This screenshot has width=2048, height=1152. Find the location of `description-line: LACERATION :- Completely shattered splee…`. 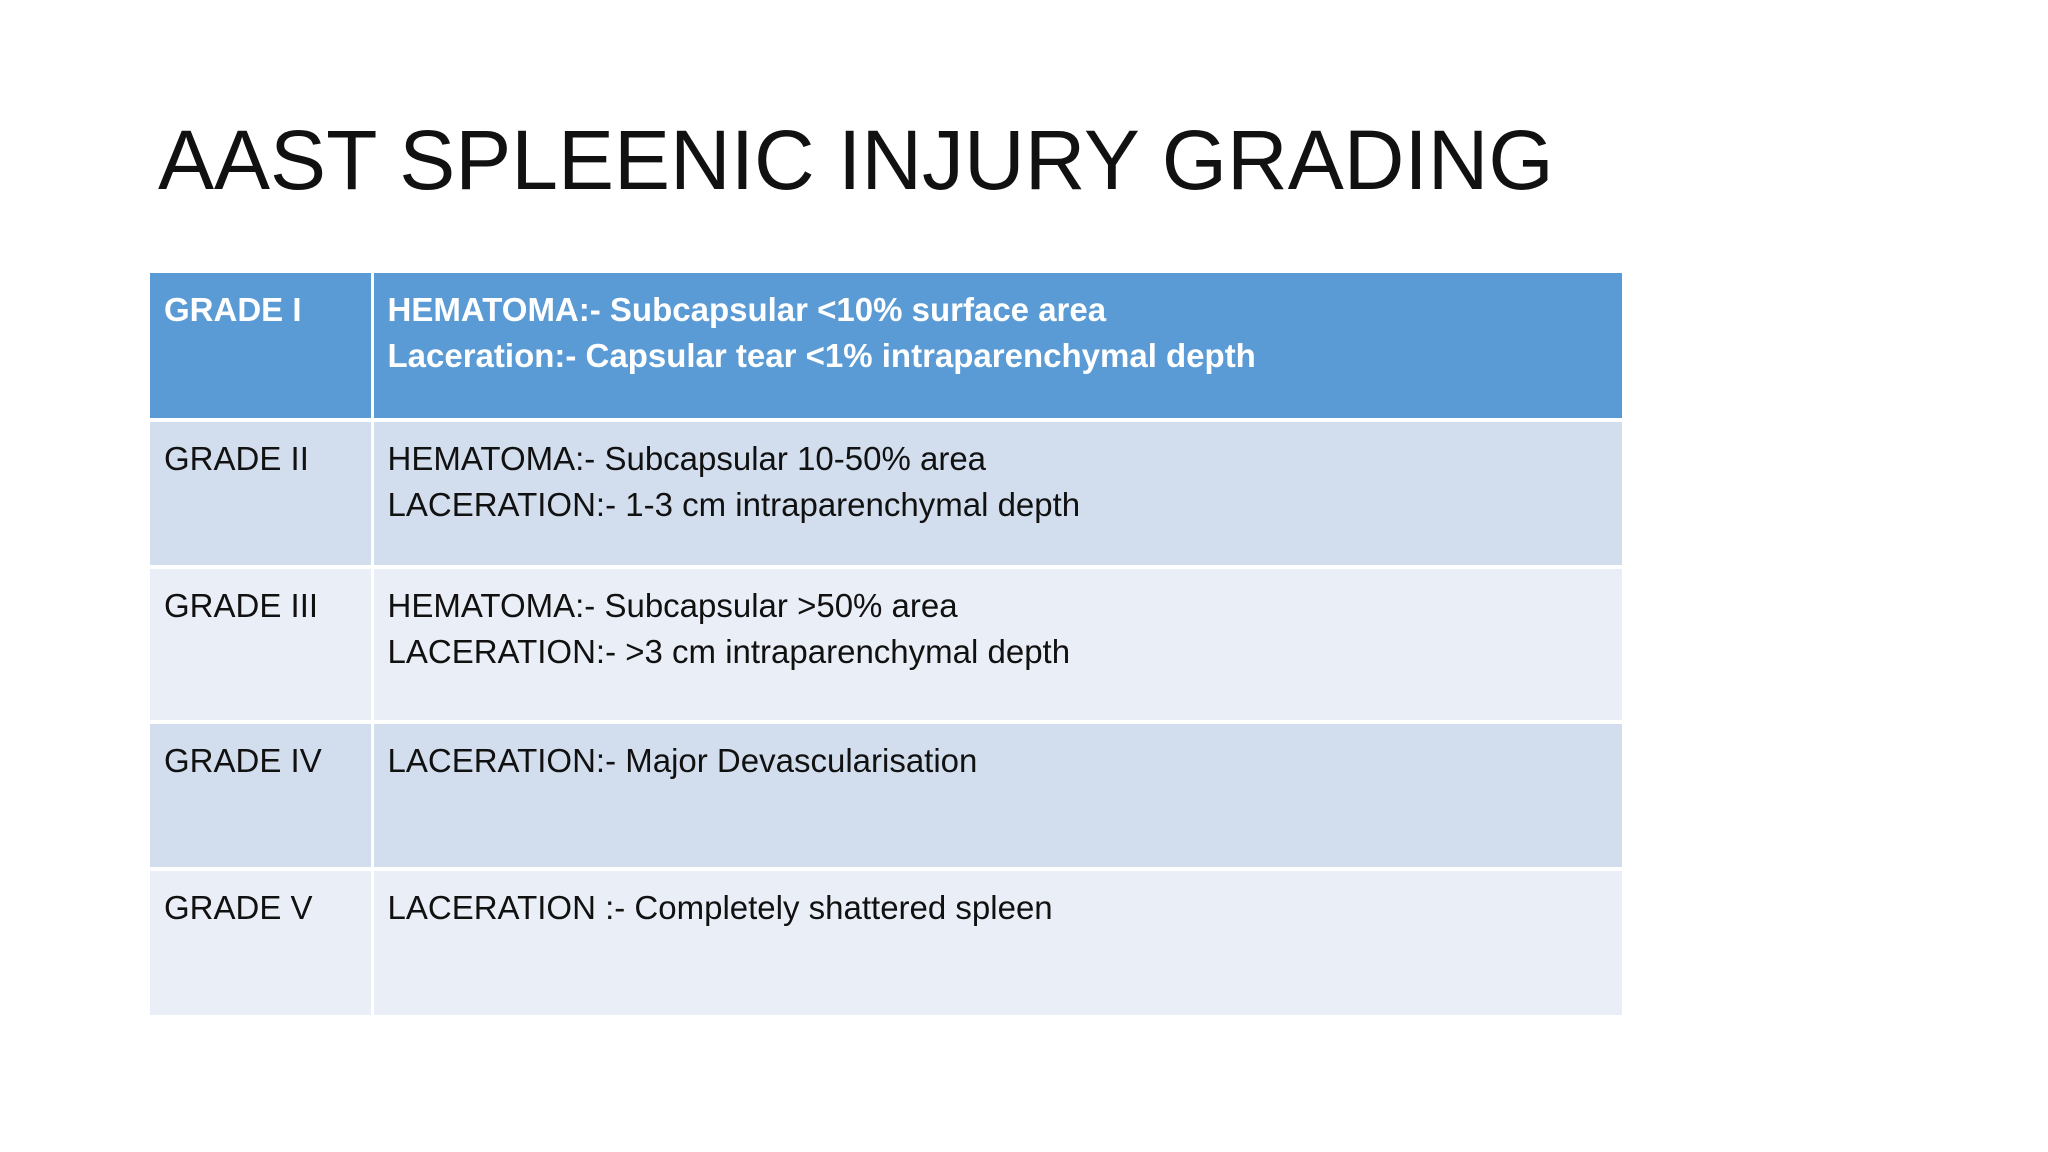

description-line: LACERATION :- Completely shattered splee… is located at coordinates (720, 907).